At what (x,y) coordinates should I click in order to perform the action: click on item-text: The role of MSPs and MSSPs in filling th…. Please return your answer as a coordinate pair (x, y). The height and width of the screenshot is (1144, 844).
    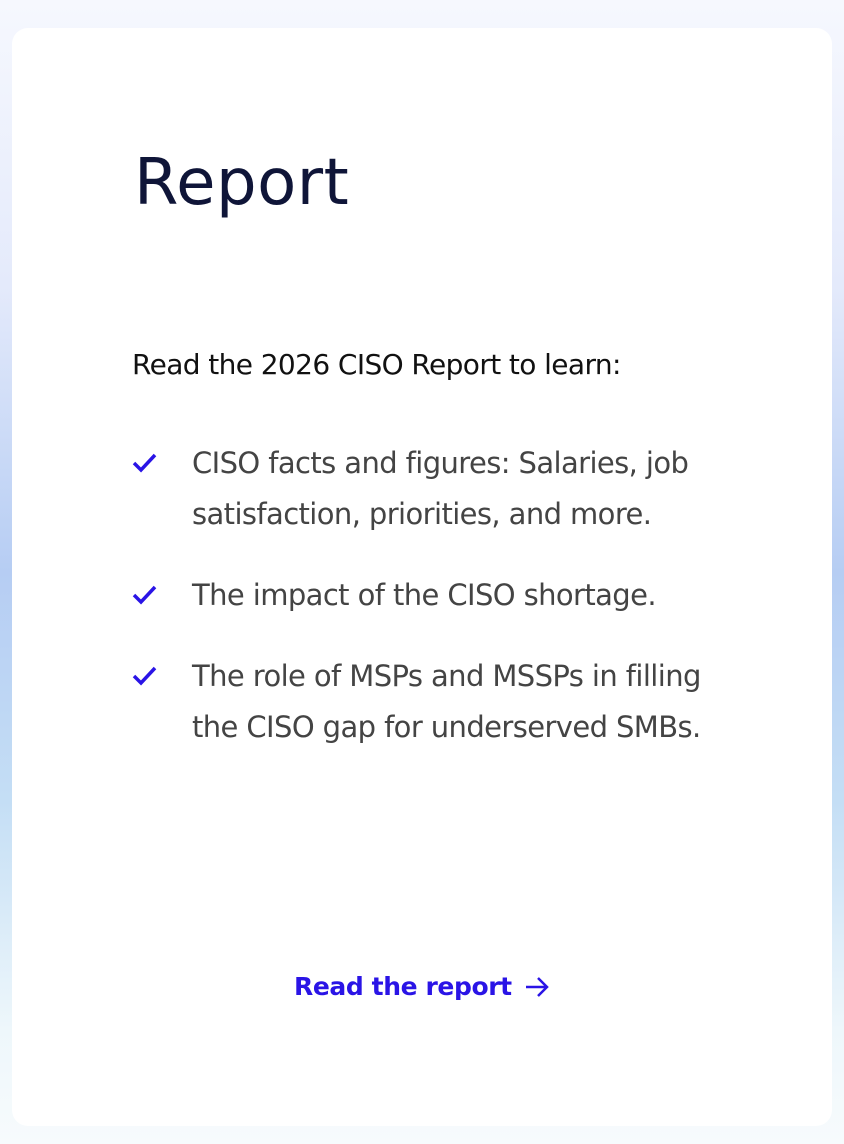
    Looking at the image, I should click on (446, 701).